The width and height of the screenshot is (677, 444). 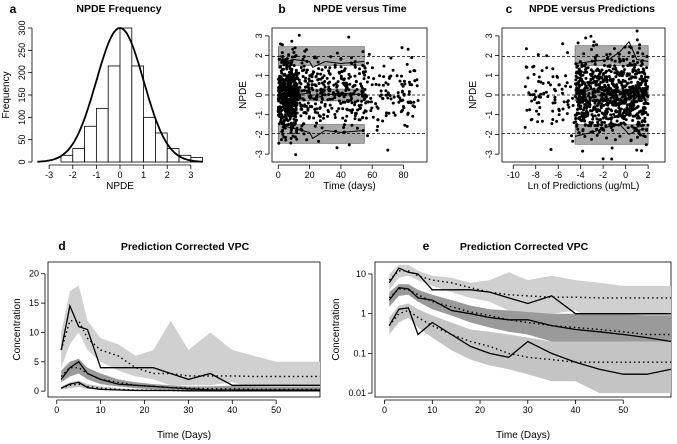 What do you see at coordinates (185, 247) in the screenshot?
I see `chart-title: Prediction Corrected VPC` at bounding box center [185, 247].